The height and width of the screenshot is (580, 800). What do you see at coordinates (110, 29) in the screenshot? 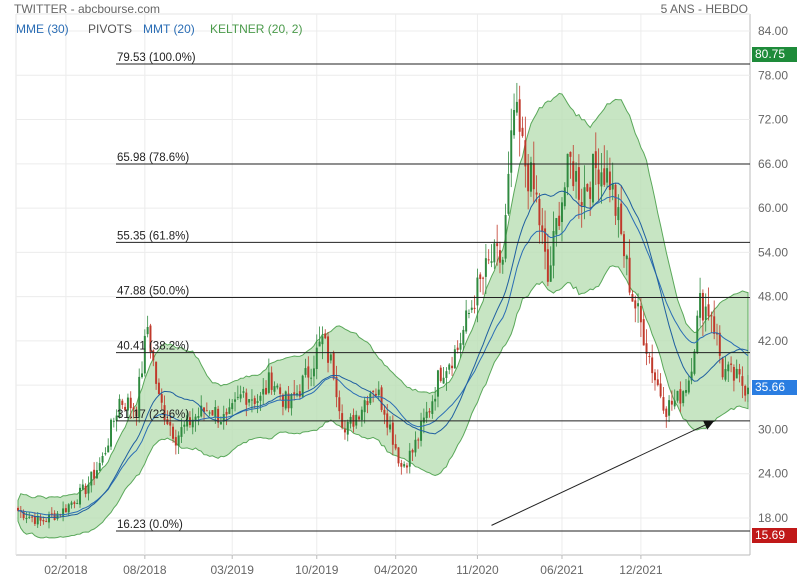
I see `indicator-pivots: PIVOTS` at bounding box center [110, 29].